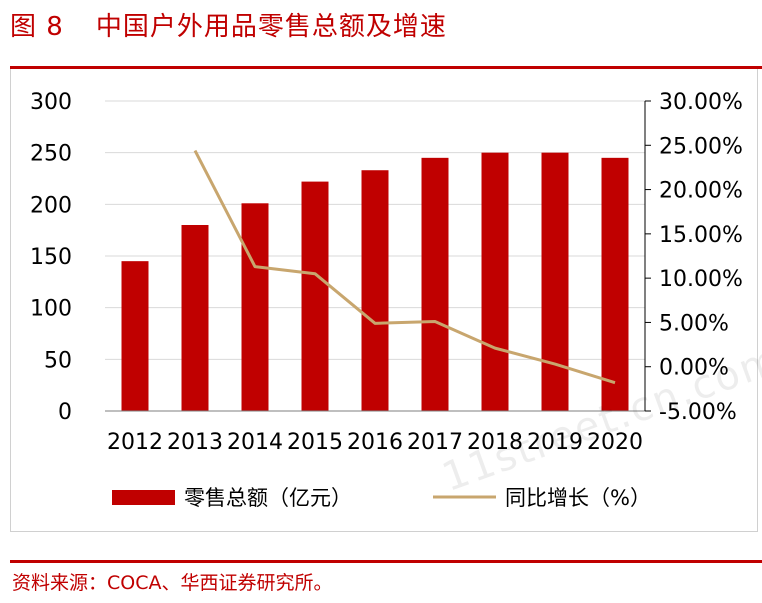  Describe the element at coordinates (701, 146) in the screenshot. I see `y-right-tick-label: 25.00%` at that location.